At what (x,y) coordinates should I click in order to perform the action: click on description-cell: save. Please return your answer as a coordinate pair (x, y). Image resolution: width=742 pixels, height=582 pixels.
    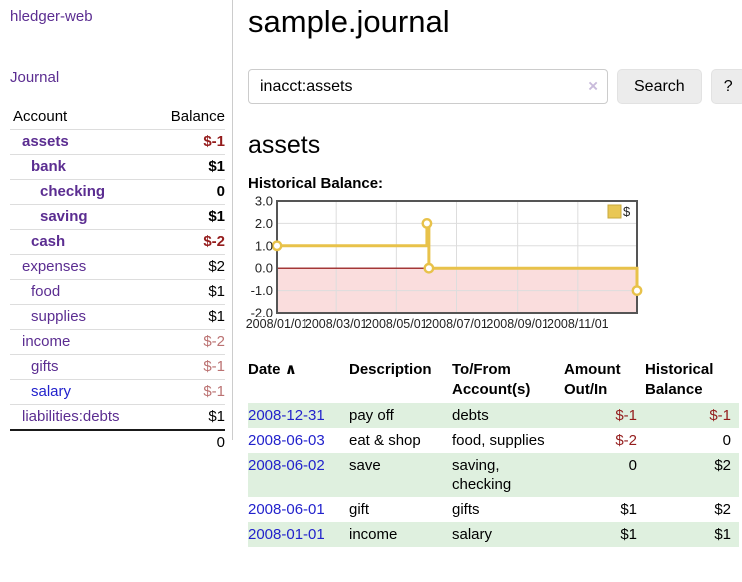
    Looking at the image, I should click on (400, 475).